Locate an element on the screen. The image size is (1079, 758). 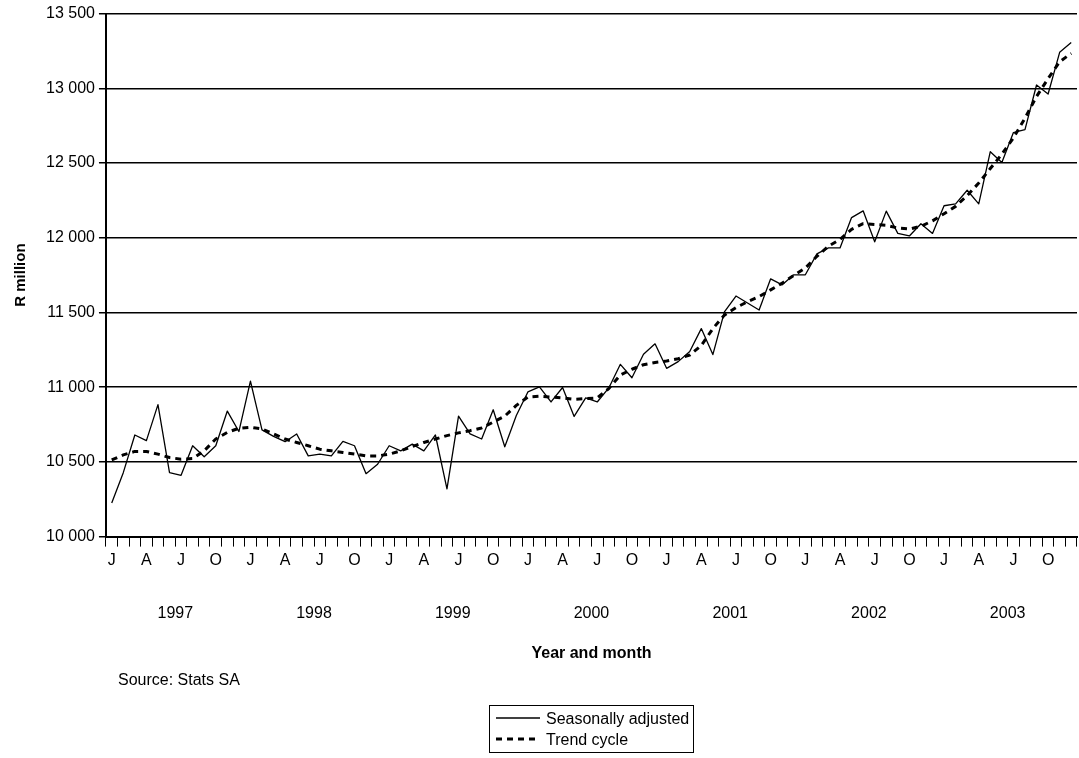
y-tick-label: 10 500 is located at coordinates (71, 461).